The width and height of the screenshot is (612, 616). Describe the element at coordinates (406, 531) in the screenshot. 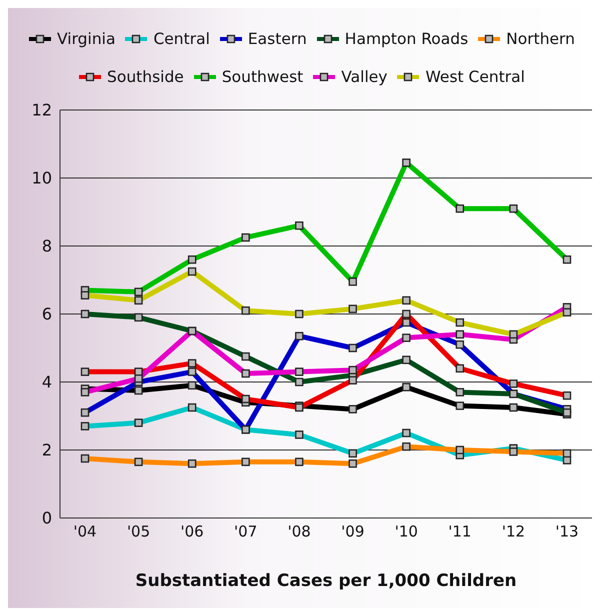

I see `x-tick-label: '10` at that location.